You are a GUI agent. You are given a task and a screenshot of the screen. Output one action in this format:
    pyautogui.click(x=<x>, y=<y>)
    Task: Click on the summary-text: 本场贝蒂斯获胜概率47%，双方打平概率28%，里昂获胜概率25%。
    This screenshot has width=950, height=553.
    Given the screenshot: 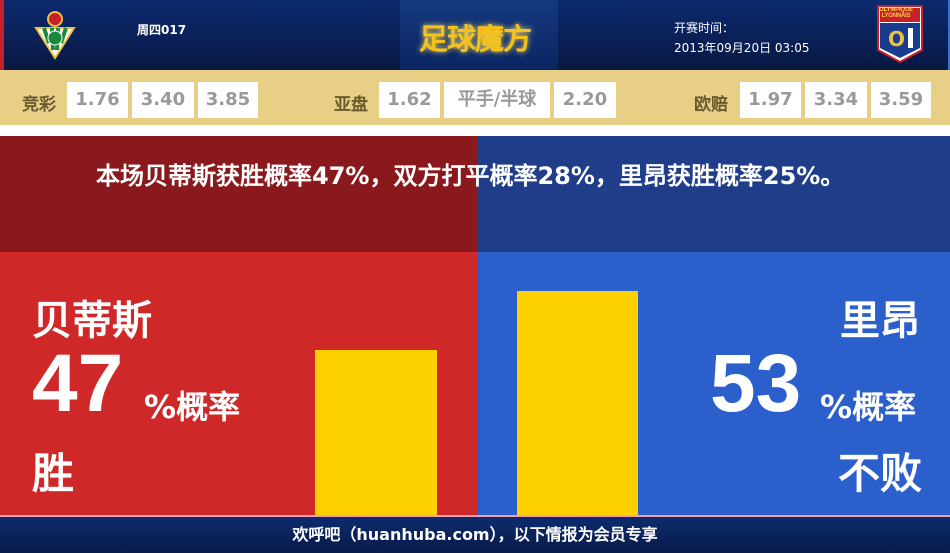 What is the action you would take?
    pyautogui.click(x=470, y=176)
    